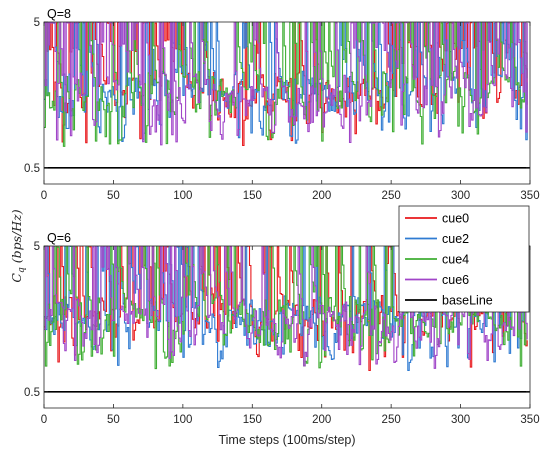 The width and height of the screenshot is (550, 457). What do you see at coordinates (286, 440) in the screenshot?
I see `x-axis-title: Time steps (100ms/step)` at bounding box center [286, 440].